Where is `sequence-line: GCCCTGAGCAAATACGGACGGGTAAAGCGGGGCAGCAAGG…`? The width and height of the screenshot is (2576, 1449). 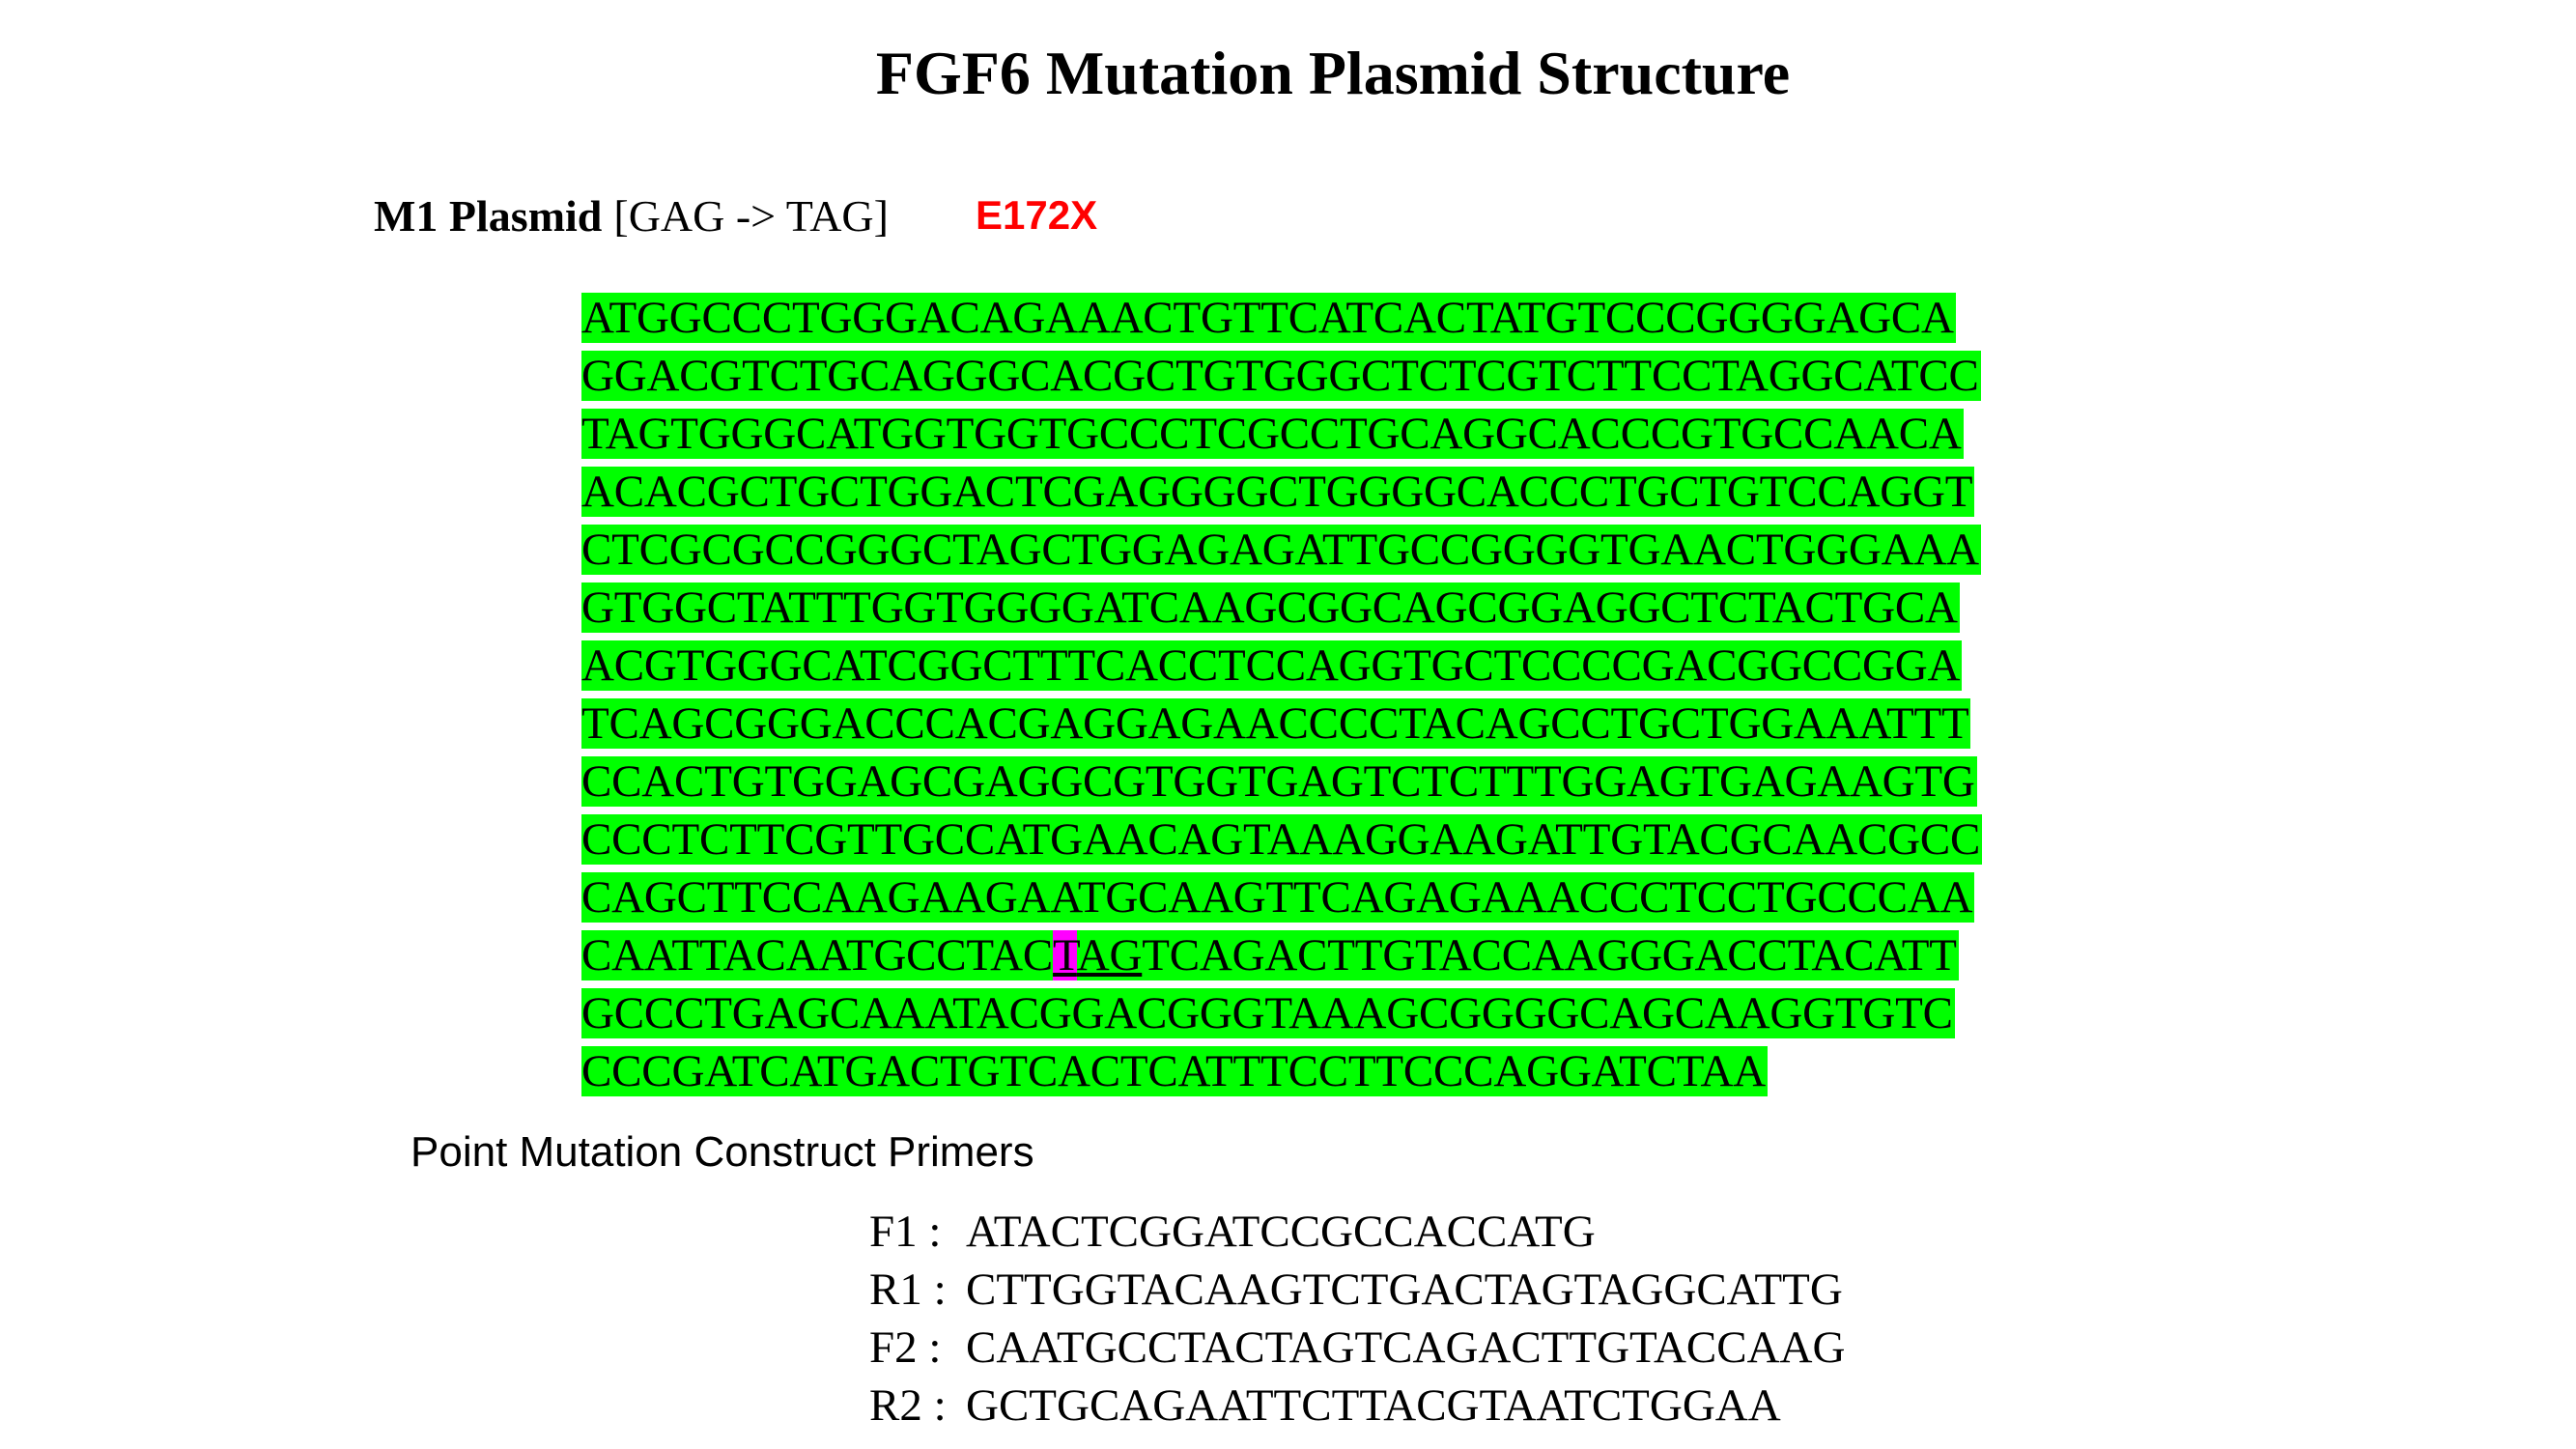
sequence-line: GCCCTGAGCAAATACGGACGGGTAAAGCGGGGCAGCAAGG… is located at coordinates (1268, 1013).